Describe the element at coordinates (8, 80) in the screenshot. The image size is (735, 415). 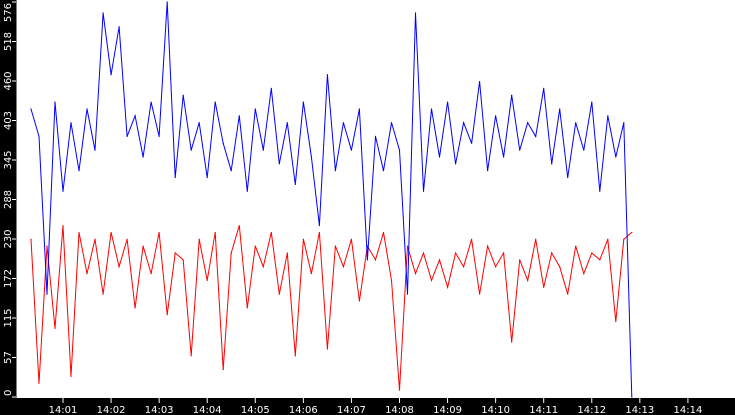
I see `y-tick-label: 460` at that location.